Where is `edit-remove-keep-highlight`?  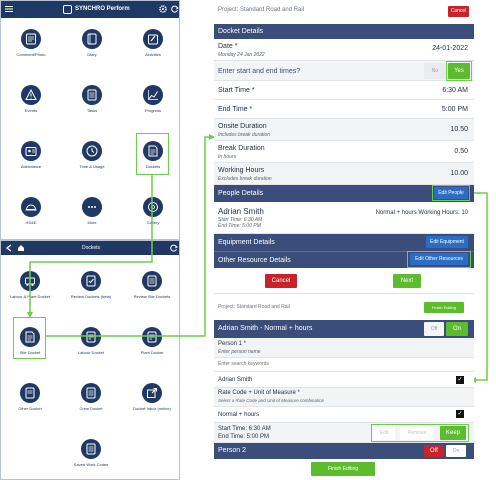 edit-remove-keep-highlight is located at coordinates (420, 433).